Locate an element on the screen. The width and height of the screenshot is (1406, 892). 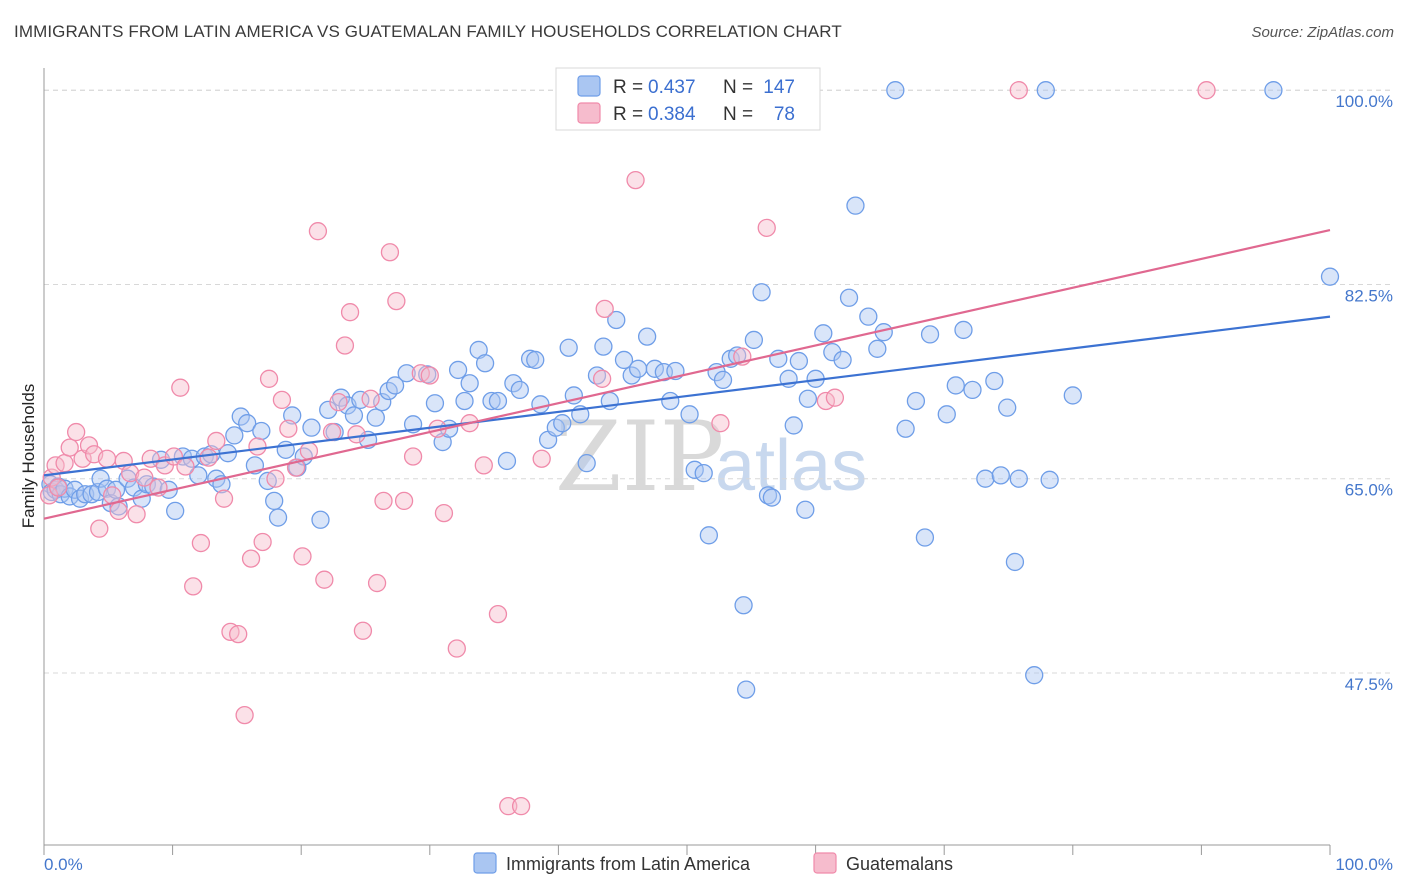
x-tick-label-max: 100.0% is located at coordinates (1364, 864).